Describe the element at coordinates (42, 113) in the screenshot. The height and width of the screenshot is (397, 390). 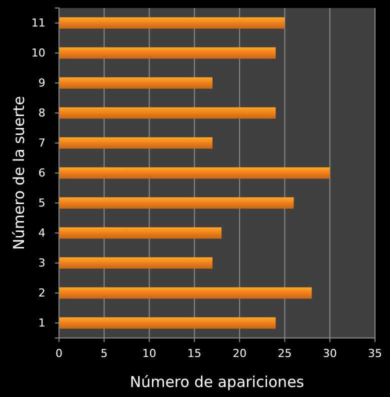
I see `y-tick-label: 8` at that location.